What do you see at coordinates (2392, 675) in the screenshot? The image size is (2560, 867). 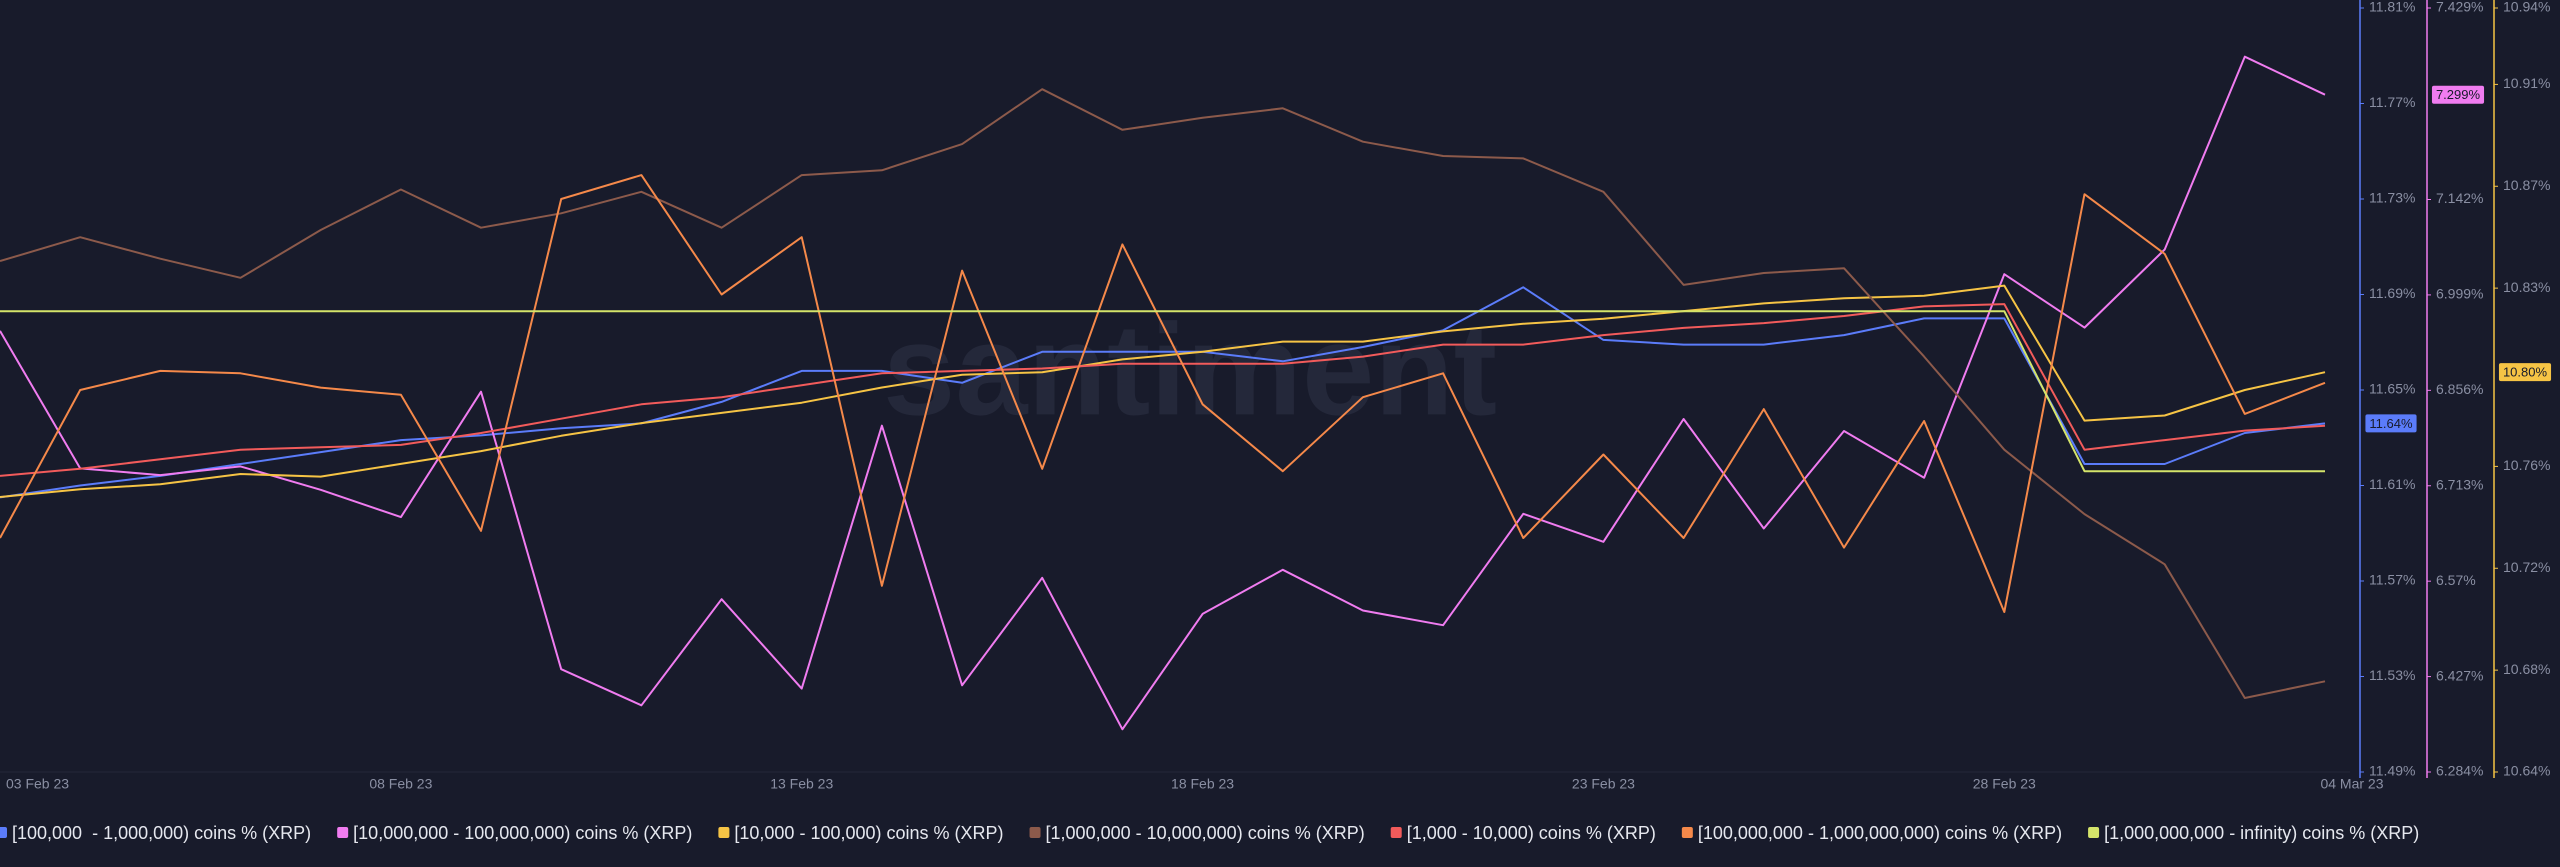 I see `y-tick-label: 11.53%` at bounding box center [2392, 675].